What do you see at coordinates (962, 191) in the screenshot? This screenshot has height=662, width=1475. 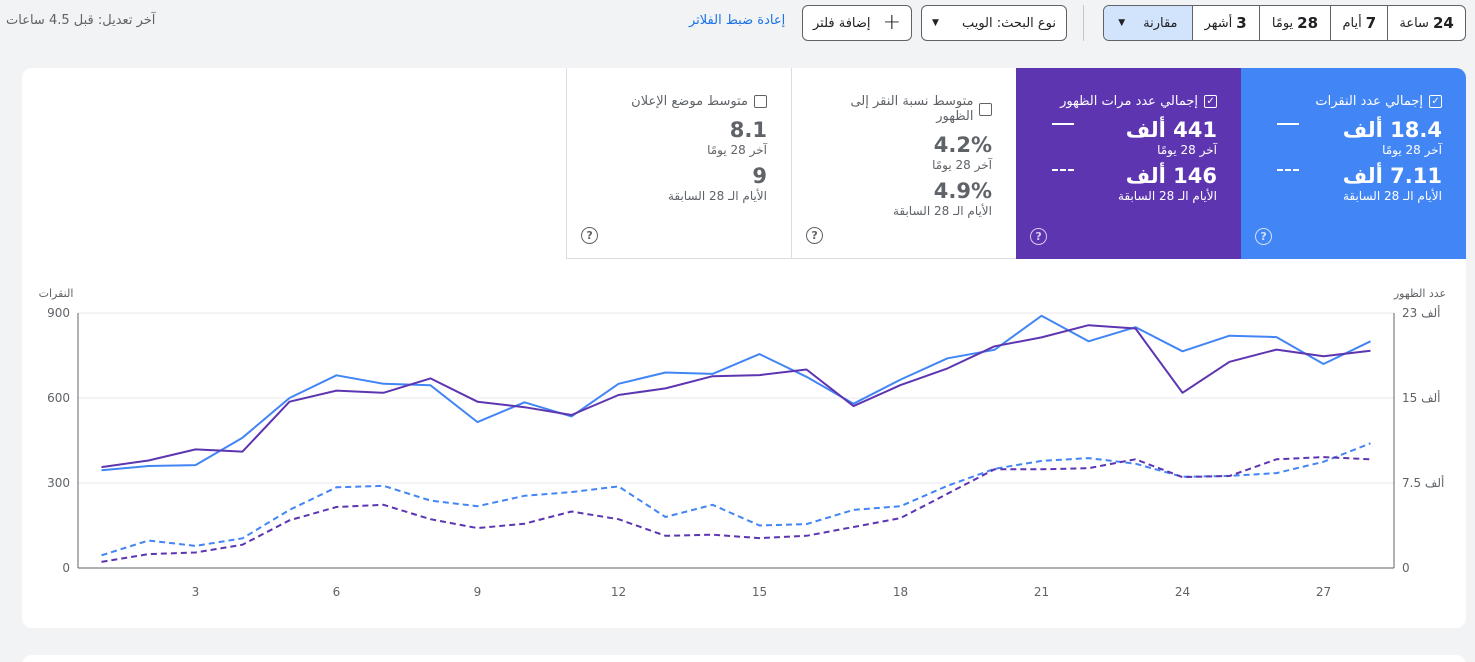 I see `metric-previous-value: 4.9%` at bounding box center [962, 191].